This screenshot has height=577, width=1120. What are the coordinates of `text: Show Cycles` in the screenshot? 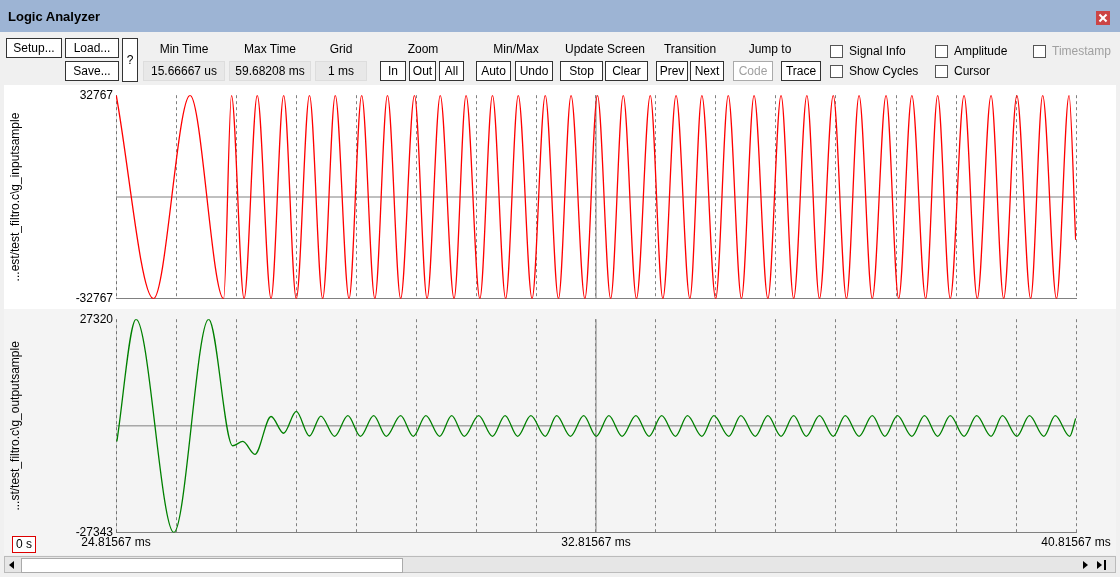 It's located at (884, 71).